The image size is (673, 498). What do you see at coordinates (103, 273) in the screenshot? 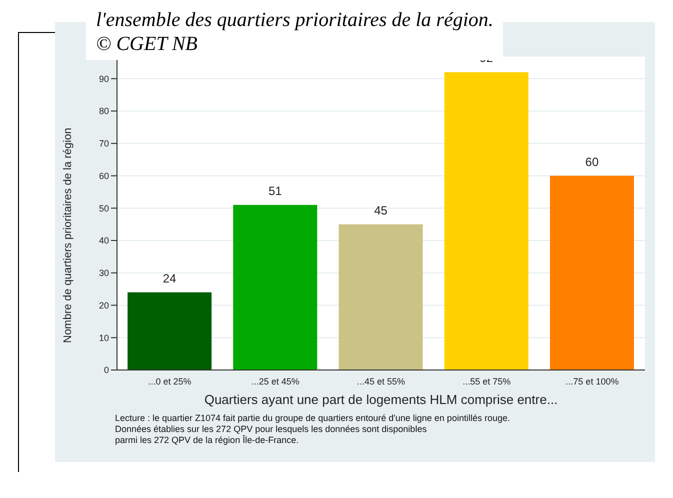
I see `y-tick-label: 30` at bounding box center [103, 273].